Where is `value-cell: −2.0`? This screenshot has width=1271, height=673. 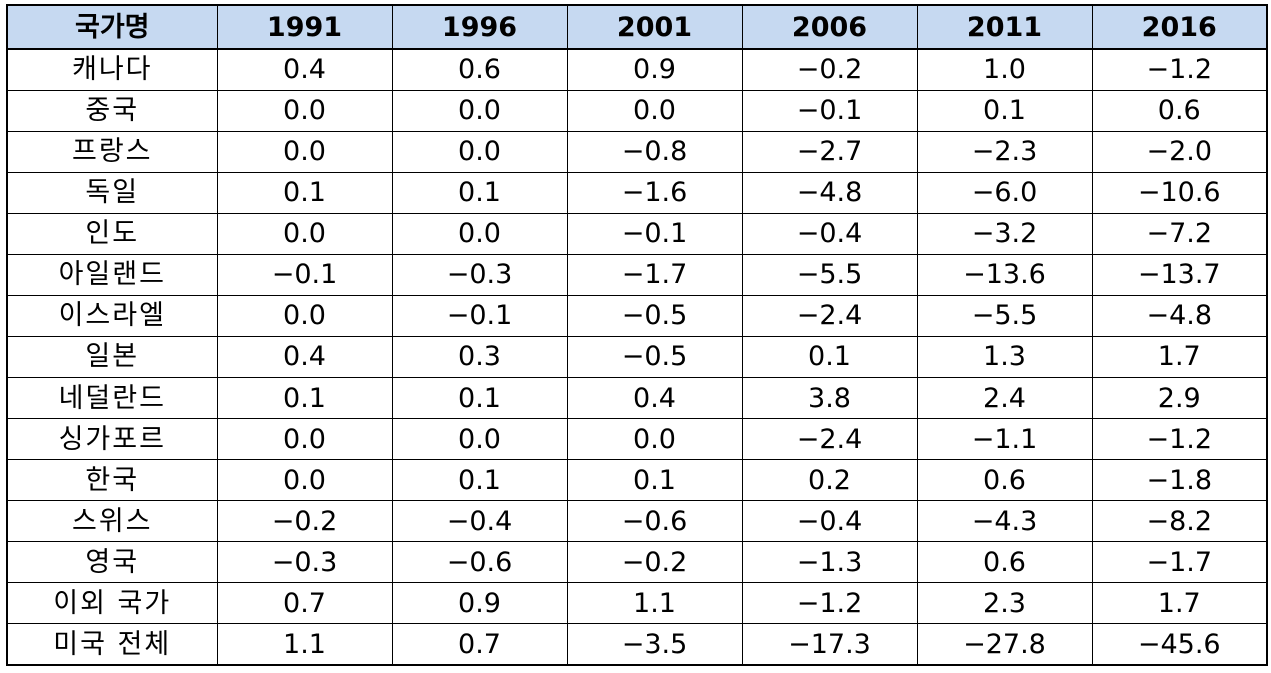 value-cell: −2.0 is located at coordinates (1179, 151).